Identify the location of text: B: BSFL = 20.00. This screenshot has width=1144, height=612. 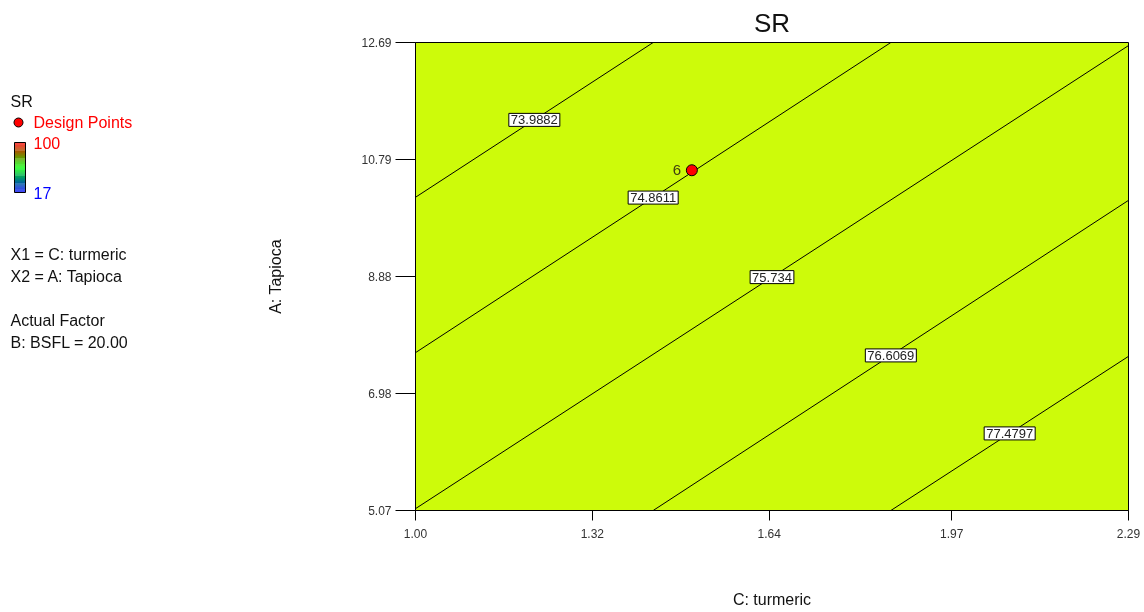
(69, 342).